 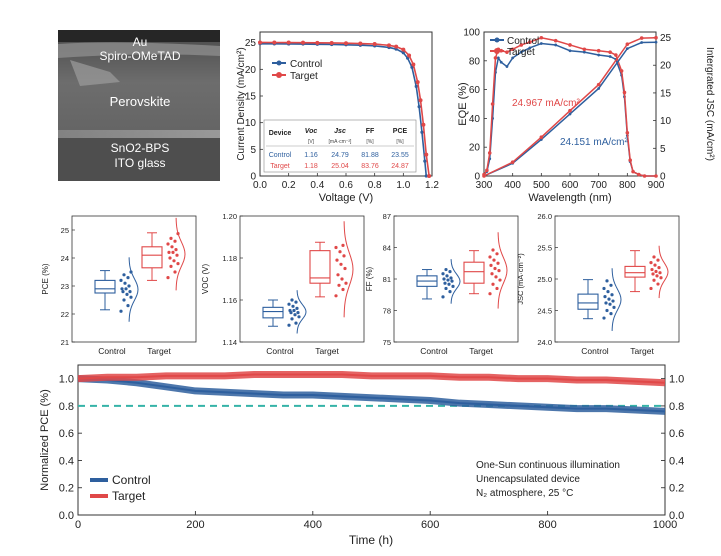 What do you see at coordinates (455, 281) in the screenshot?
I see `ff-control-distribution` at bounding box center [455, 281].